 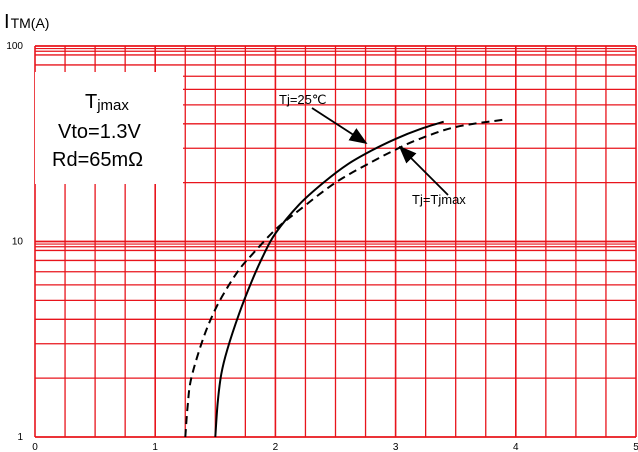 I want to click on info-vto: Vto=1.3V, so click(x=100, y=132).